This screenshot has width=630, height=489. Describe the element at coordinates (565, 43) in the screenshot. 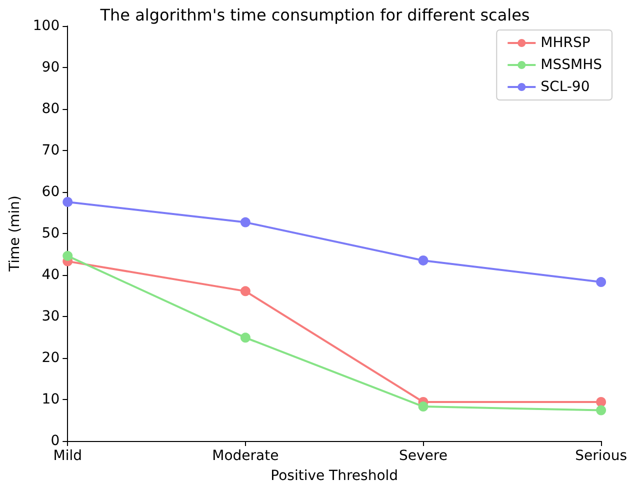

I see `legend-label: MHRSP` at that location.